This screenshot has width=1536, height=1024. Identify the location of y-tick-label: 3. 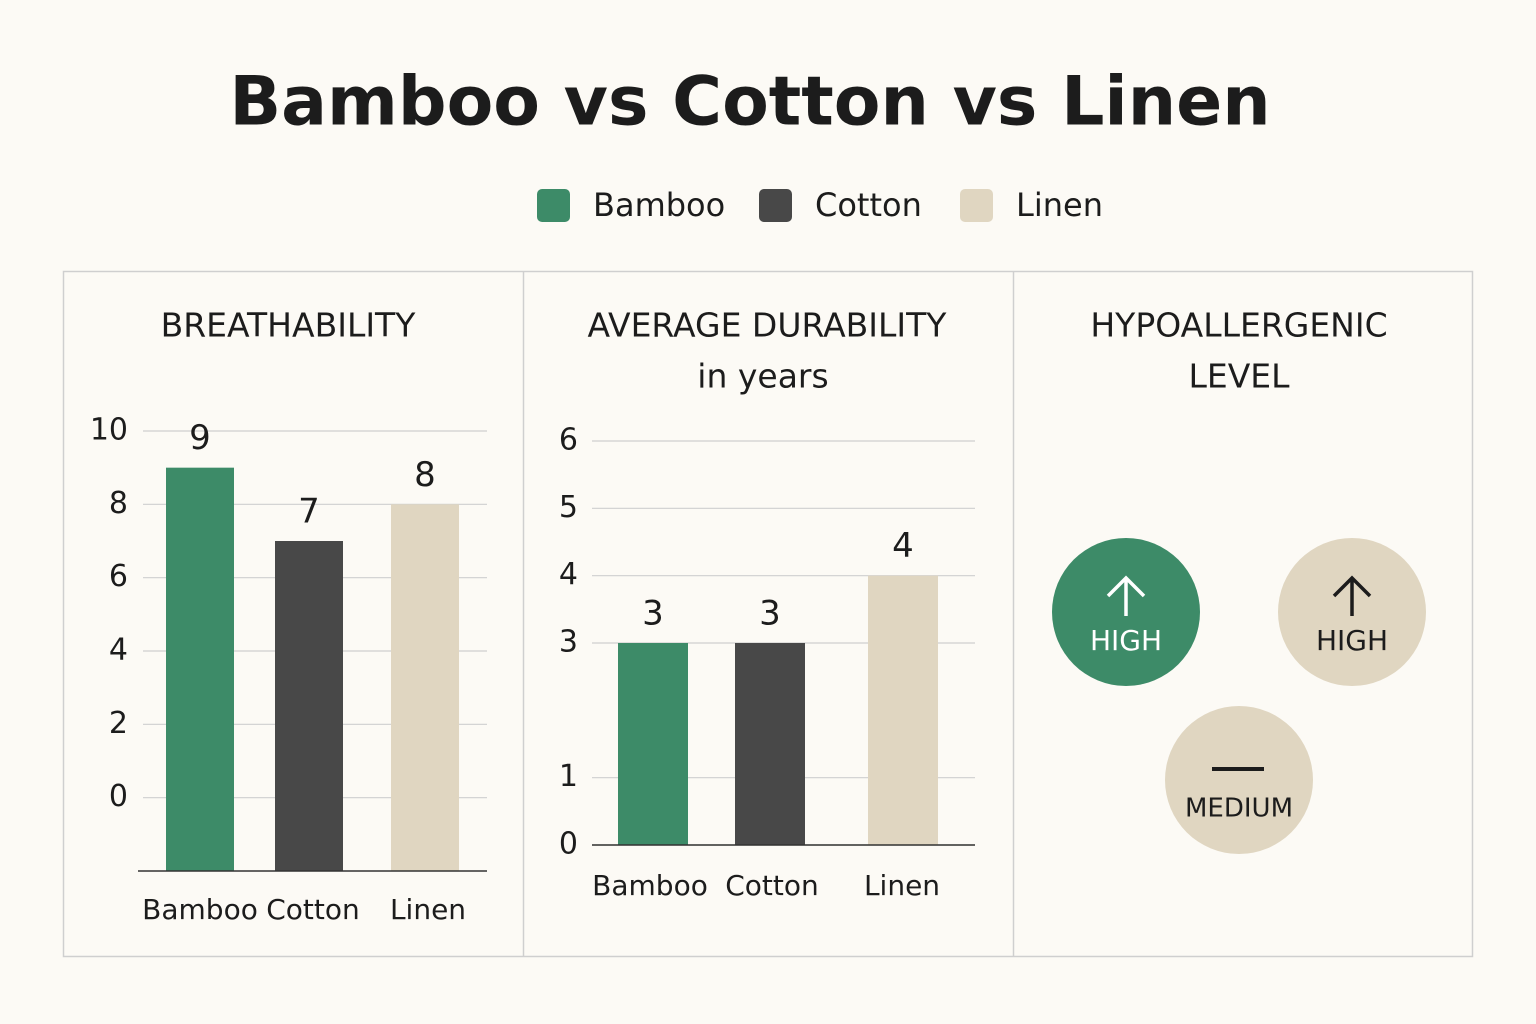
(568, 642).